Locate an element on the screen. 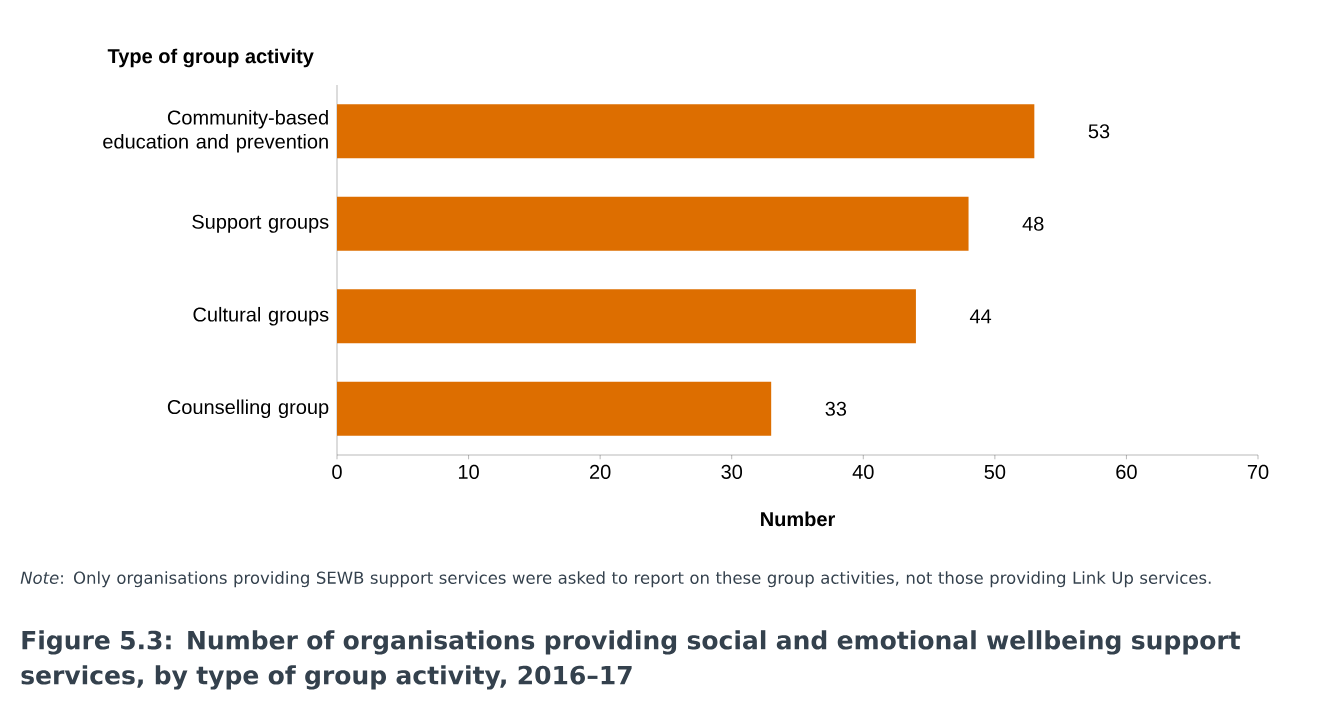 This screenshot has height=720, width=1322. text: Figure 5.3: Number of organisations providing social and emotional wellbeing support services, by type of group activity, 2016–17 is located at coordinates (631, 660).